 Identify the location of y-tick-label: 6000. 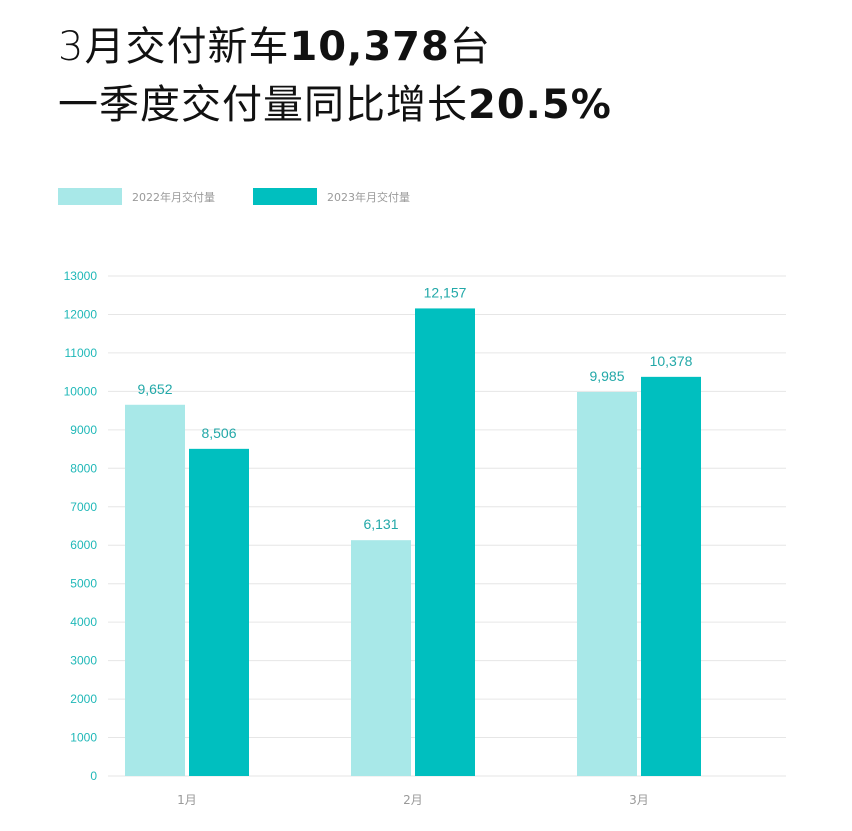
(83, 545).